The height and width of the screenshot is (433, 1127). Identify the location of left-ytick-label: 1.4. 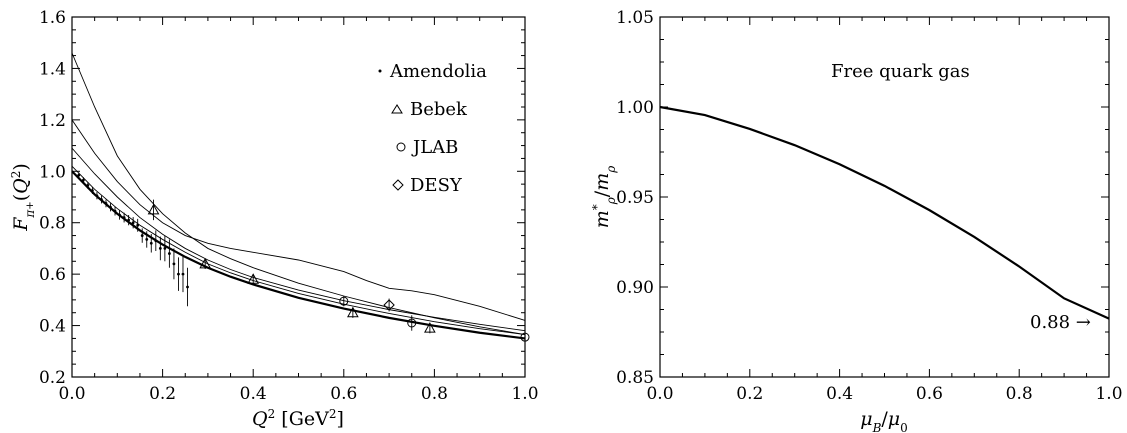
(52, 69).